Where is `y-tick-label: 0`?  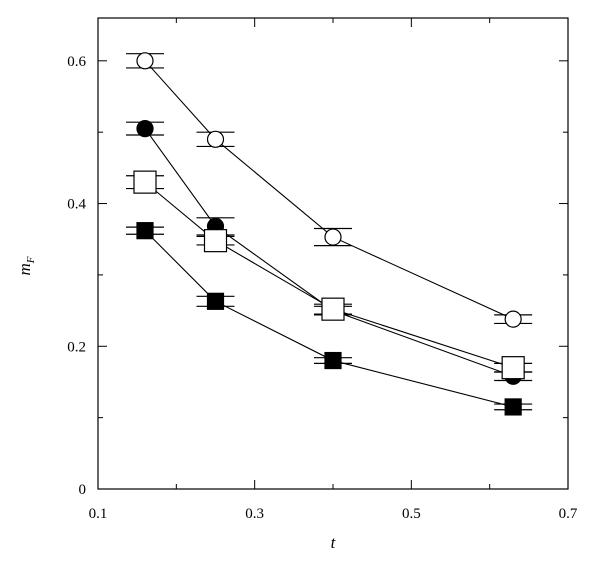
y-tick-label: 0 is located at coordinates (83, 490).